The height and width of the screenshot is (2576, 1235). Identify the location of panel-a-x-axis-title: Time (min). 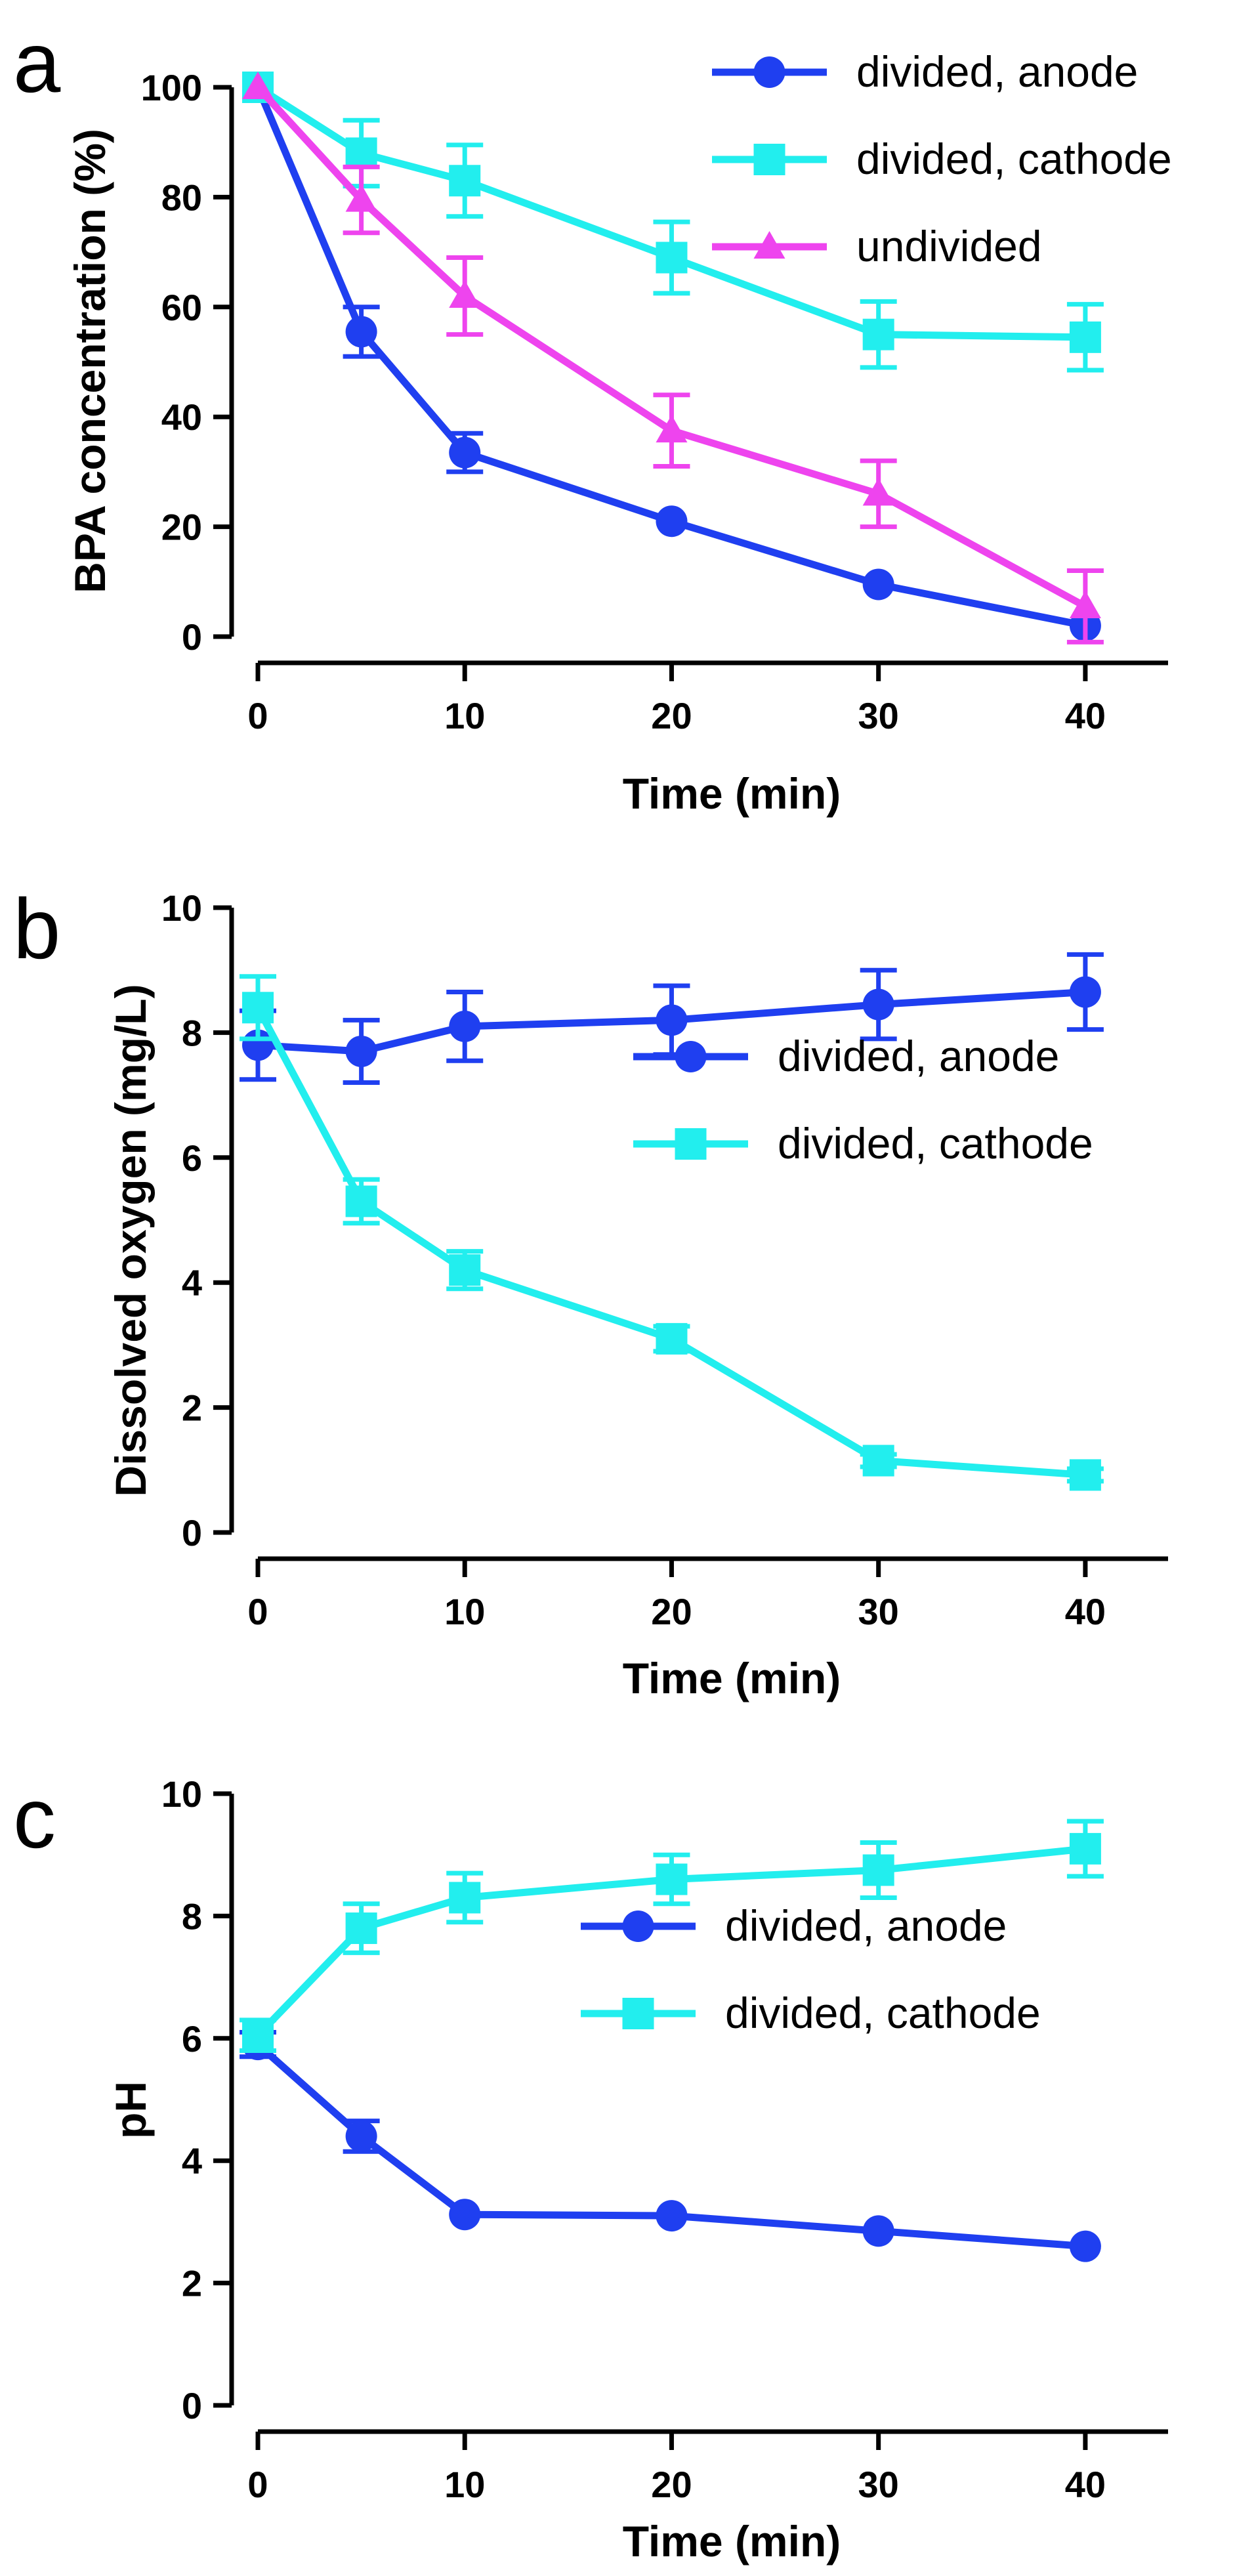
(732, 793).